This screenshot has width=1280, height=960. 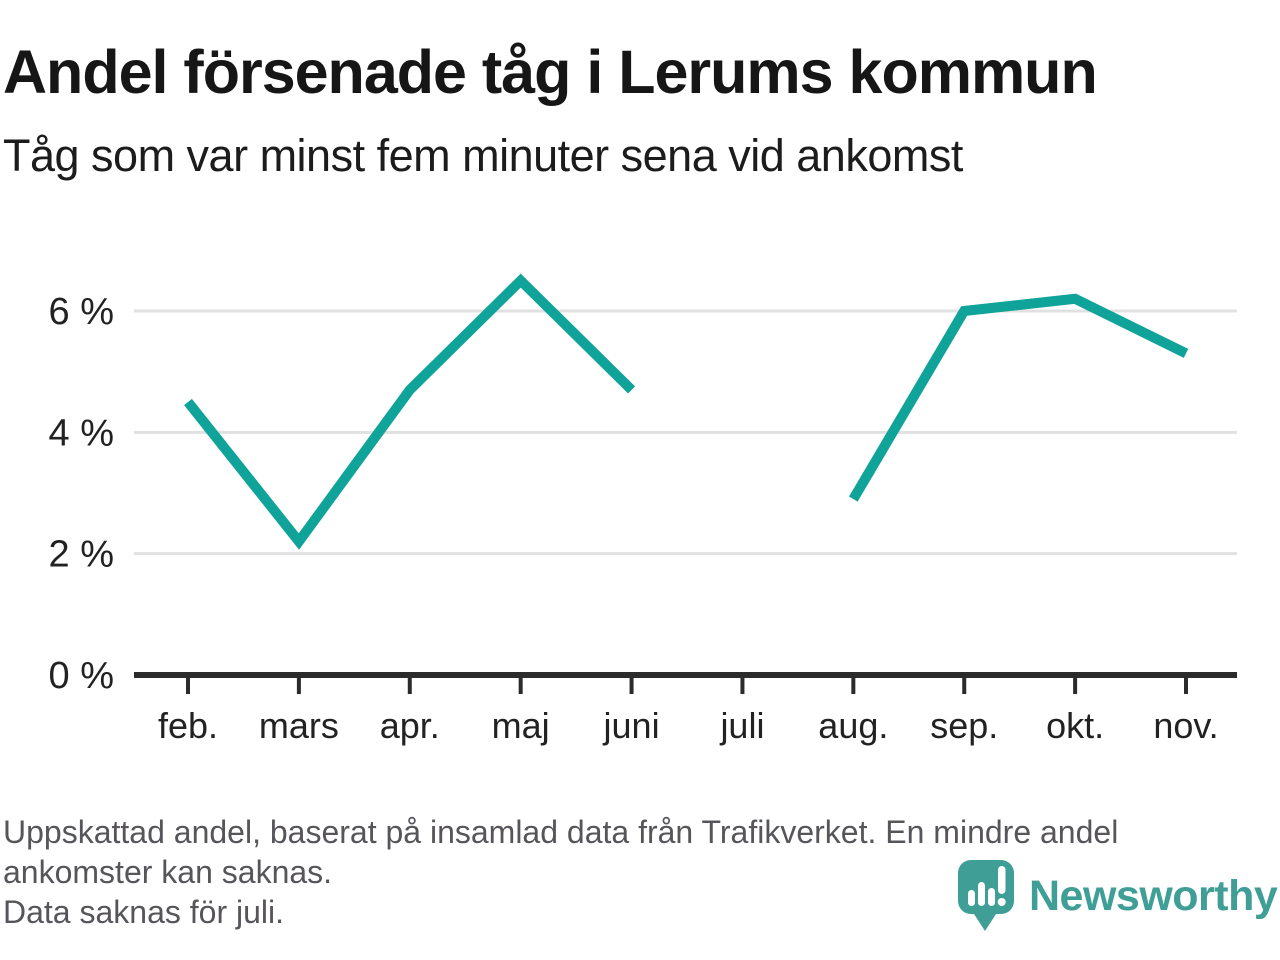 What do you see at coordinates (144, 912) in the screenshot?
I see `footer-note-line: Data saknas för juli.` at bounding box center [144, 912].